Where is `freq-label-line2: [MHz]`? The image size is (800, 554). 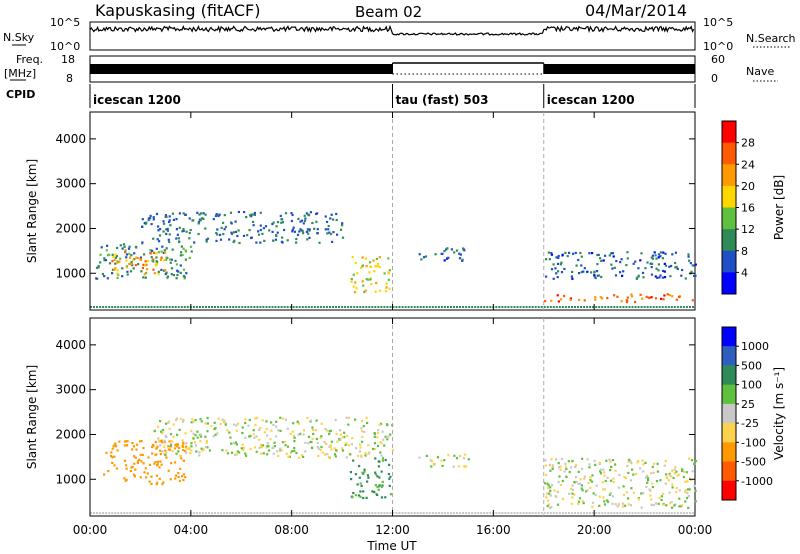 freq-label-line2: [MHz] is located at coordinates (20, 73).